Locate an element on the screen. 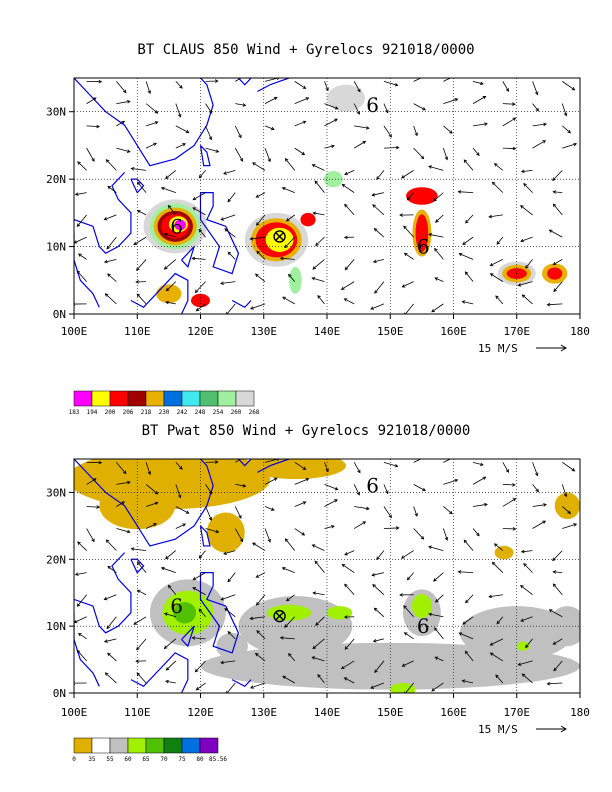  top-shade-region is located at coordinates (169, 294).